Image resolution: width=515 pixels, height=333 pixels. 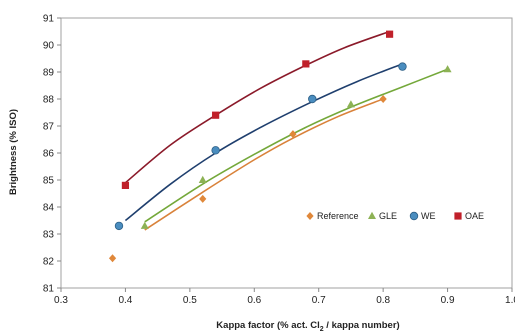 What do you see at coordinates (474, 216) in the screenshot?
I see `legend-label-oae: OAE` at bounding box center [474, 216].